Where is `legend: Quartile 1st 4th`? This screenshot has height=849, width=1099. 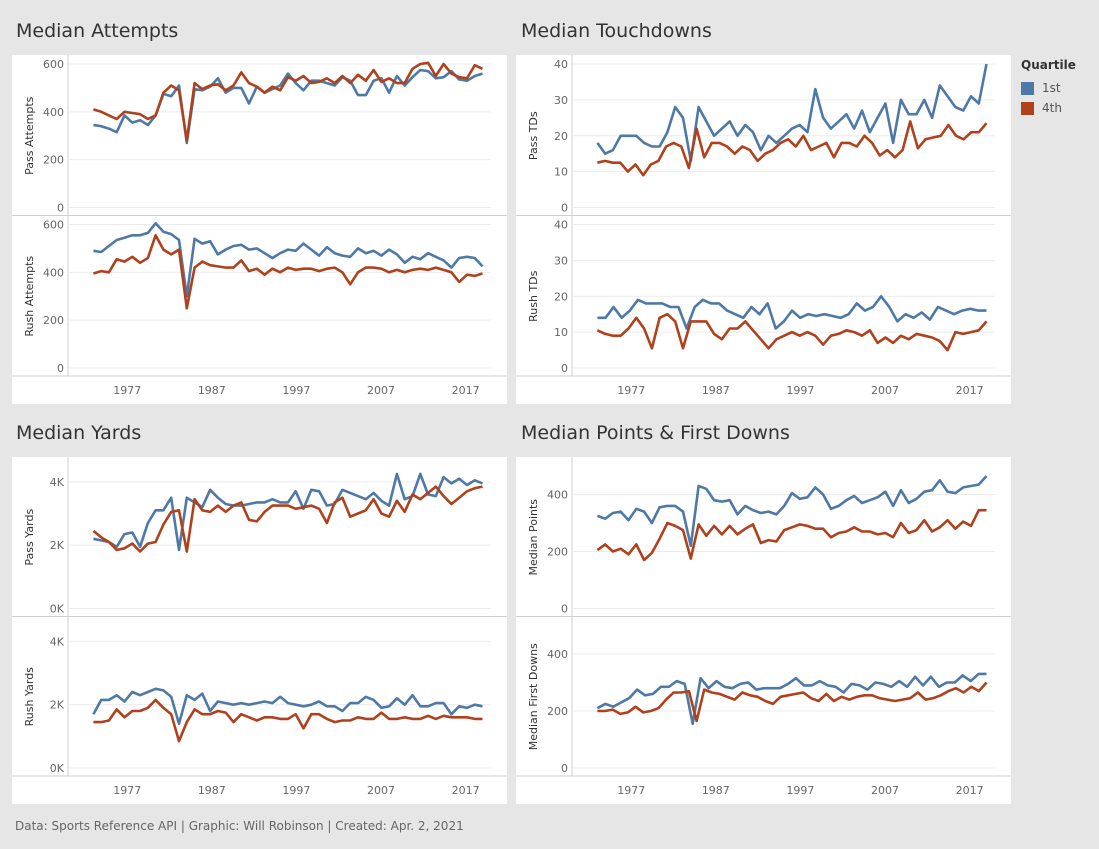
legend: Quartile 1st 4th is located at coordinates (1059, 88).